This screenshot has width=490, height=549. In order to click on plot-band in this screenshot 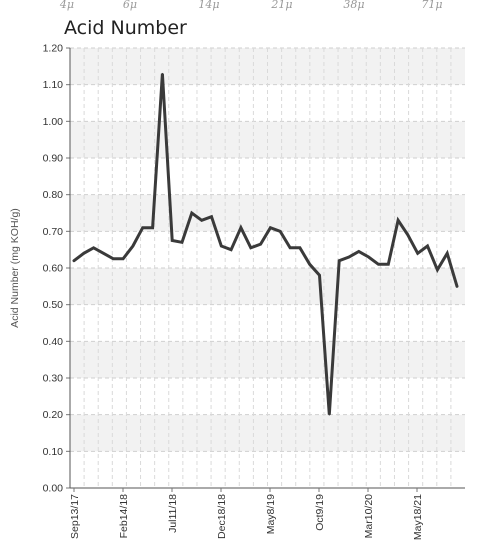, I will do `click(267, 396)`.